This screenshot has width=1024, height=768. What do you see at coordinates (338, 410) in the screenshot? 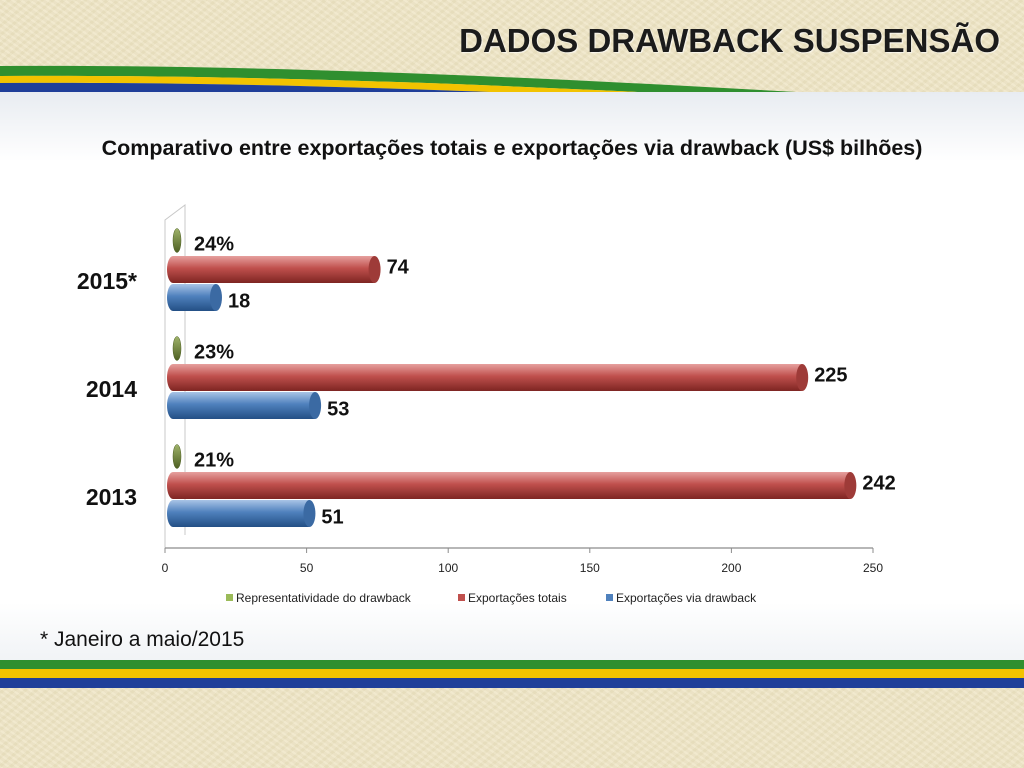
I see `data-label-drawback: 53` at bounding box center [338, 410].